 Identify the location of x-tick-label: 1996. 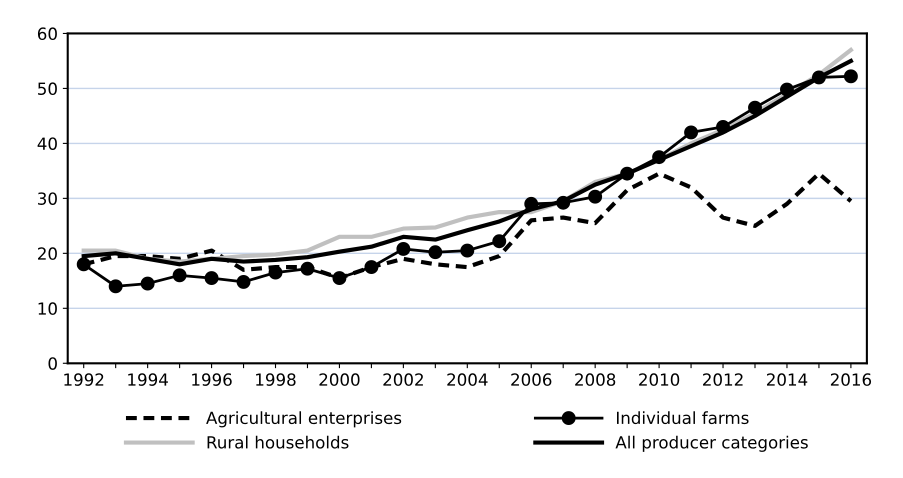
(212, 379).